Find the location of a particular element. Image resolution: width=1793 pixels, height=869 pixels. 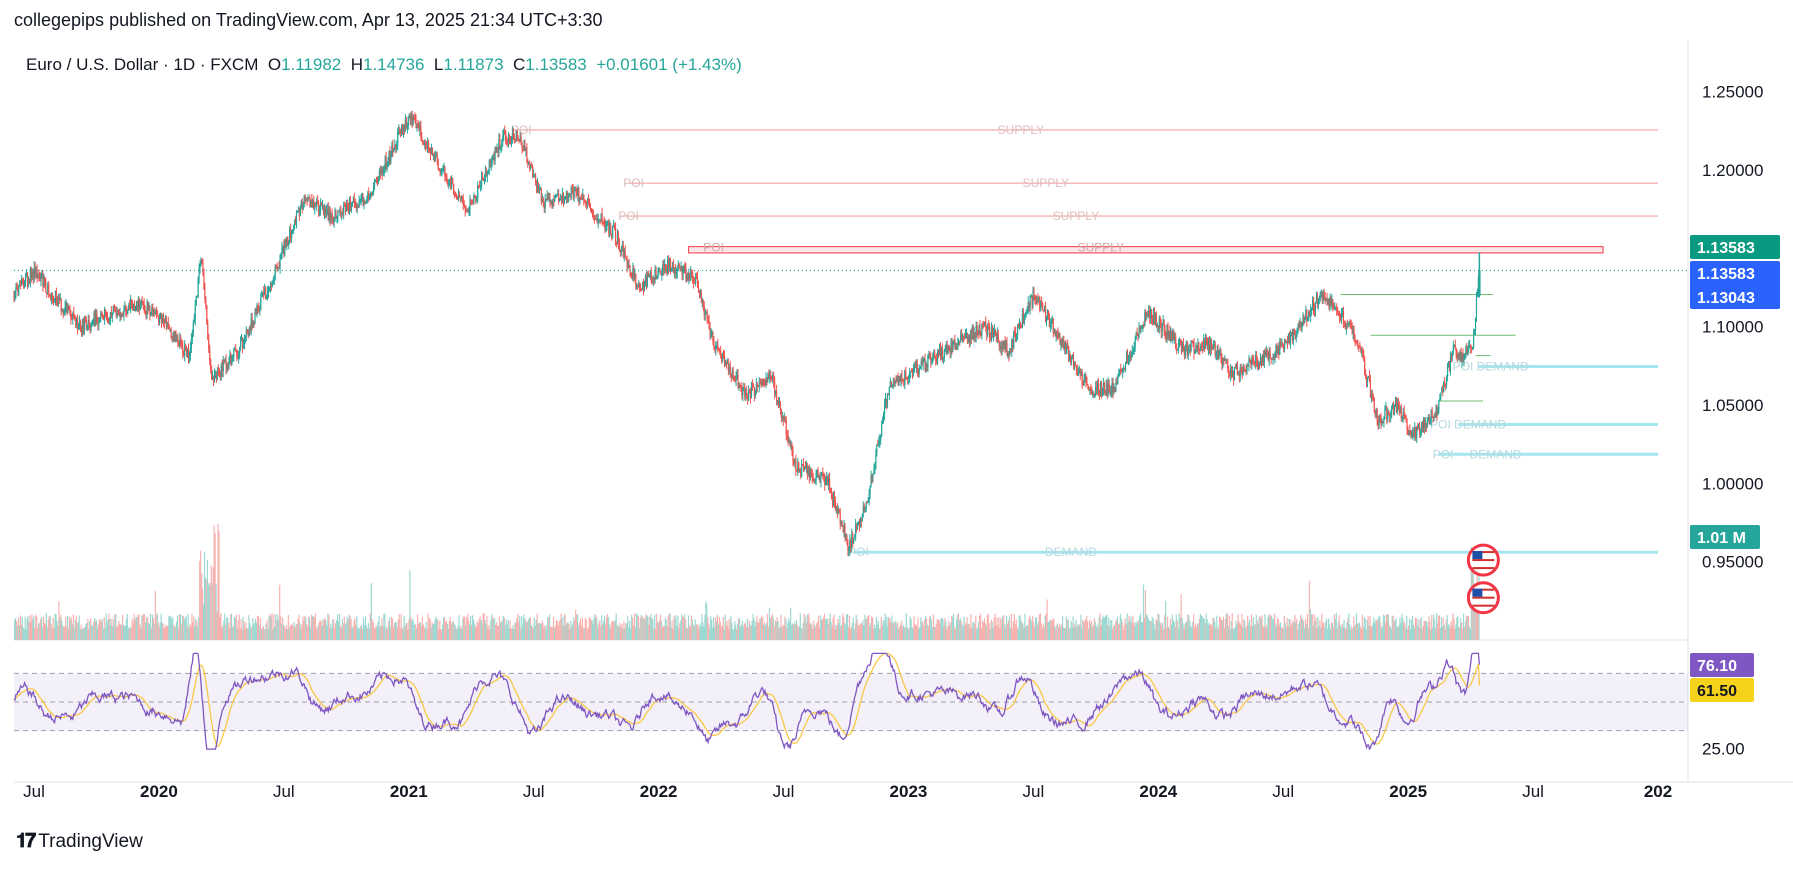

tradingview-brand: 𝟏𝟕 TradingView is located at coordinates (79, 841).